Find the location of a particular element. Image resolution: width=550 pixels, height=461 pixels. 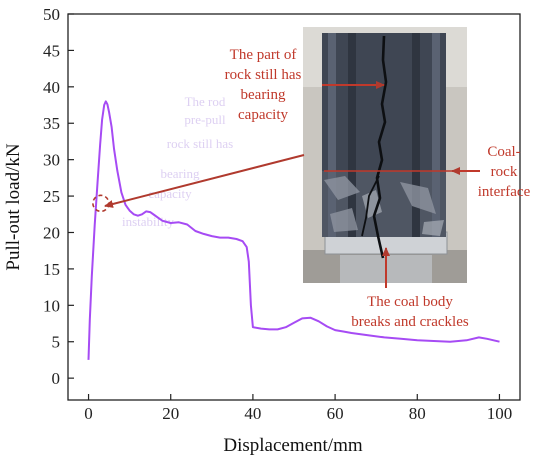

x-axis-title: Displacement/mm is located at coordinates (293, 445).